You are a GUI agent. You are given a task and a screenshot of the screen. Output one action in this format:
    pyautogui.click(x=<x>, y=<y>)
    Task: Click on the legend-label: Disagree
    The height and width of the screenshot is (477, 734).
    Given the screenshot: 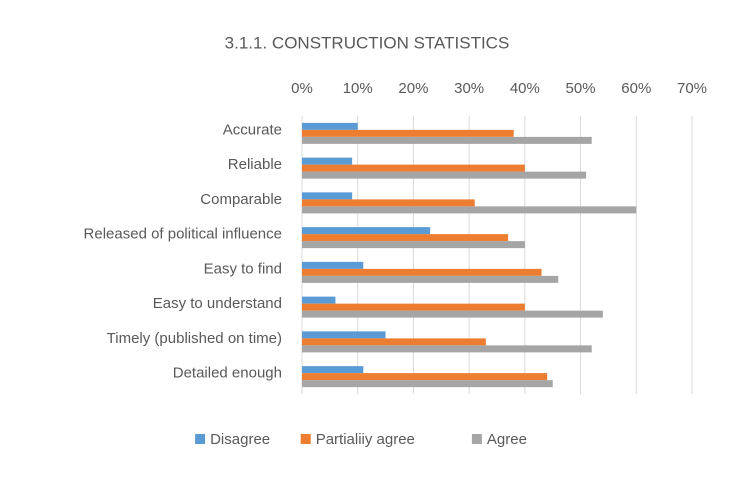 What is the action you would take?
    pyautogui.click(x=240, y=439)
    